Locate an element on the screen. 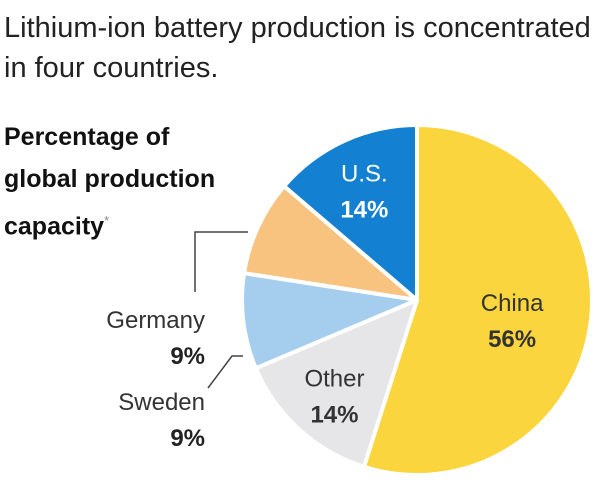  leader-line-sweden is located at coordinates (225, 372).